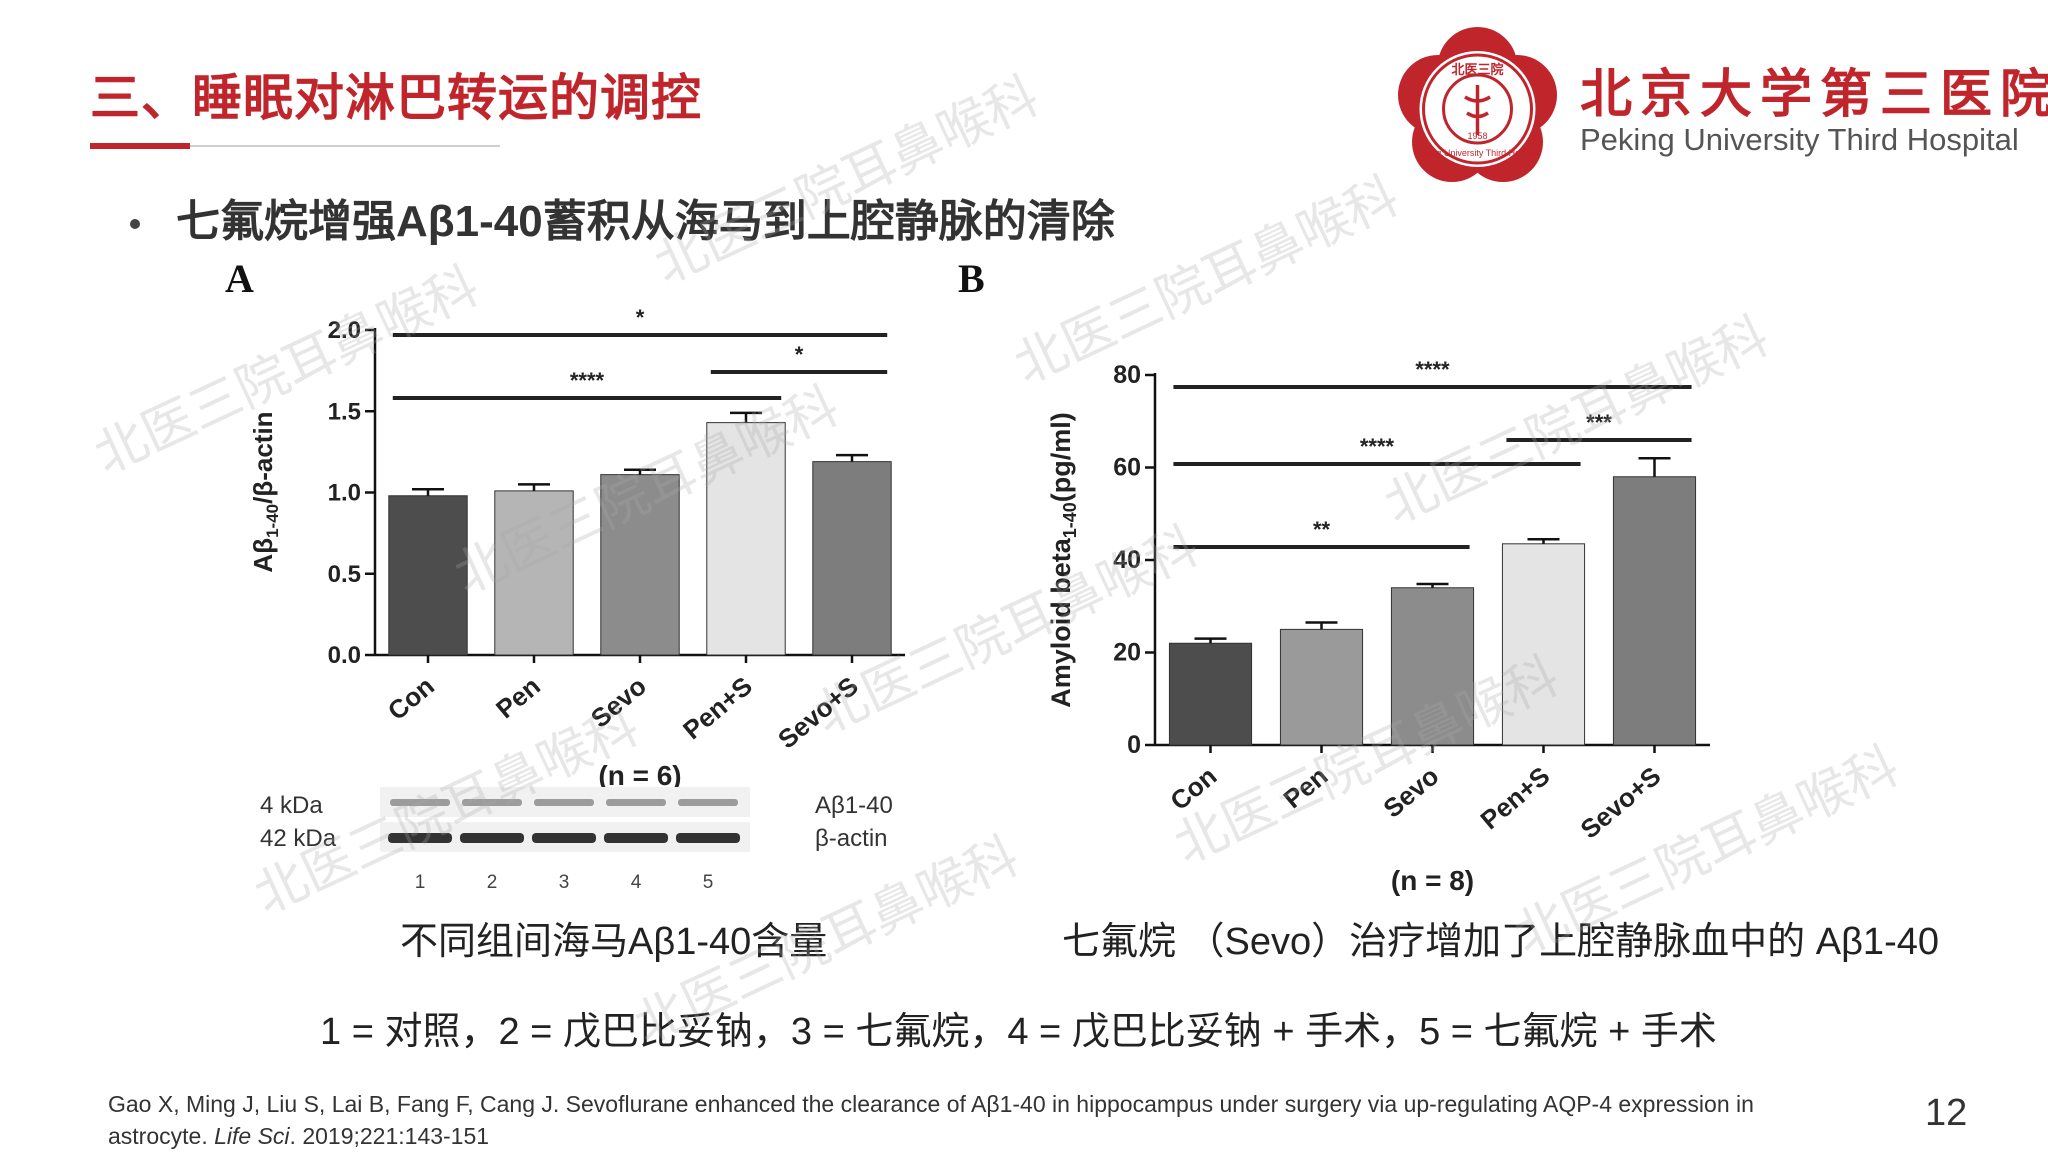  I want to click on page-title: 三、睡眠对淋巴转运的调控, so click(396, 98).